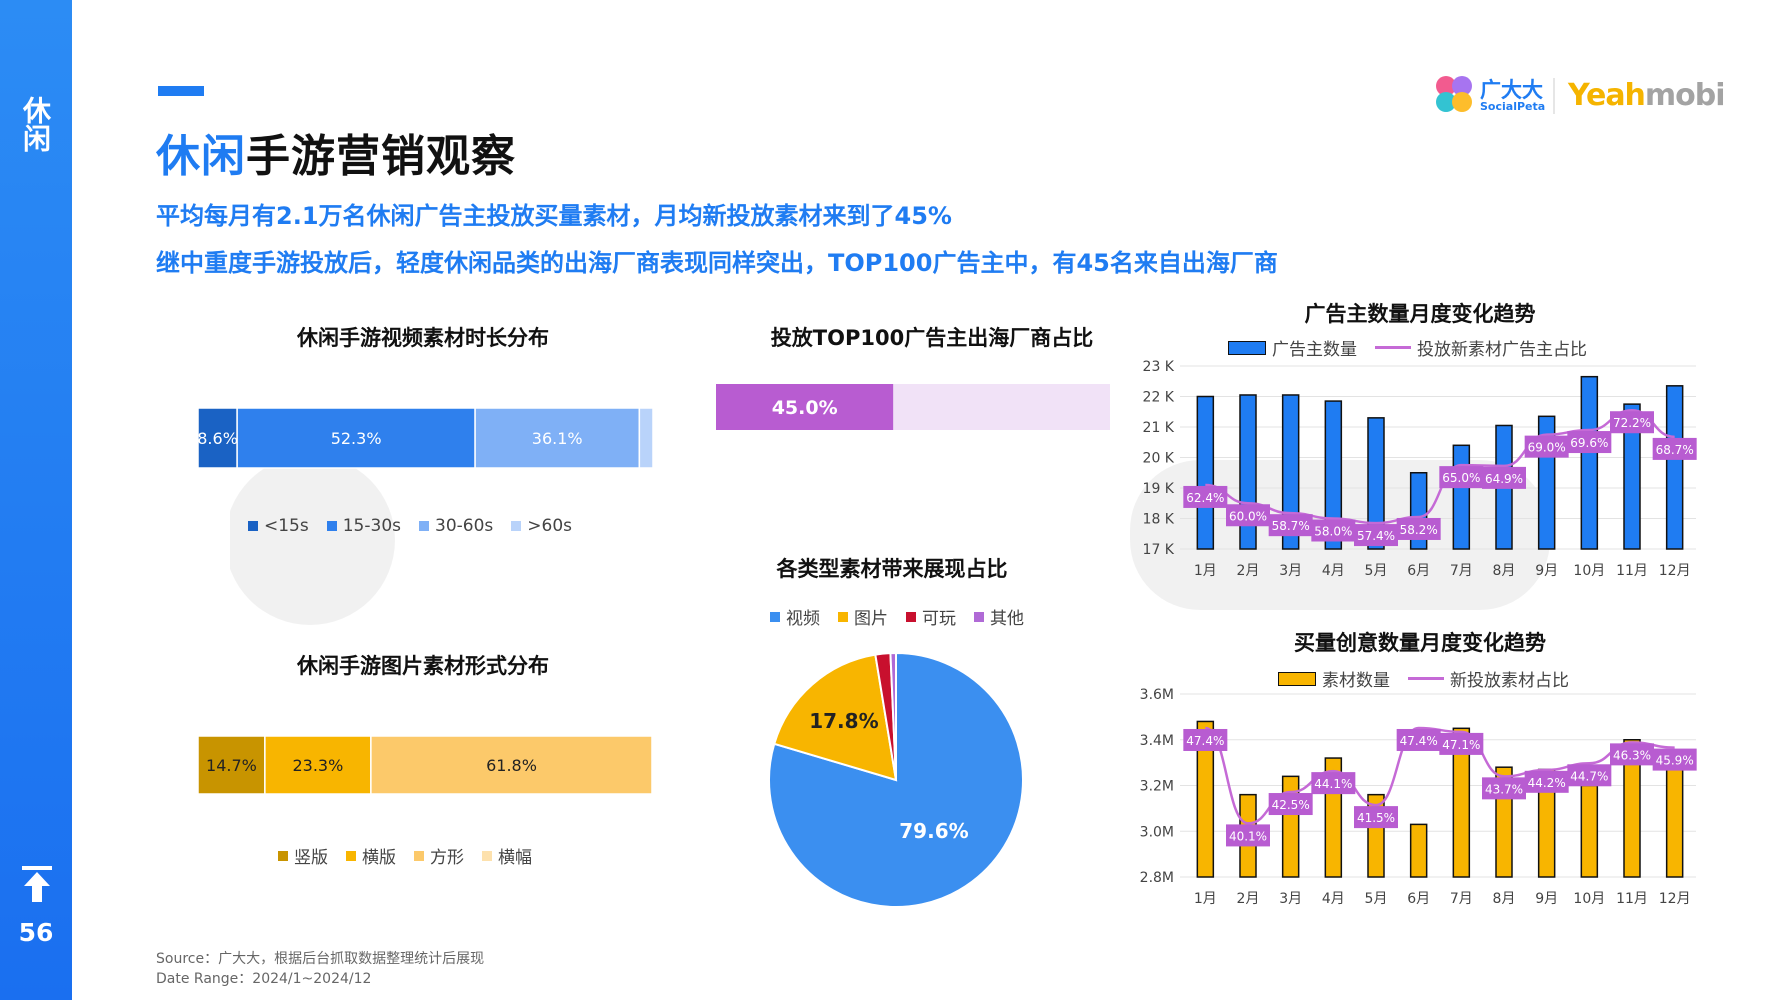 The width and height of the screenshot is (1778, 1000). What do you see at coordinates (1376, 899) in the screenshot?
I see `creative-trend-x-tick: 5月` at bounding box center [1376, 899].